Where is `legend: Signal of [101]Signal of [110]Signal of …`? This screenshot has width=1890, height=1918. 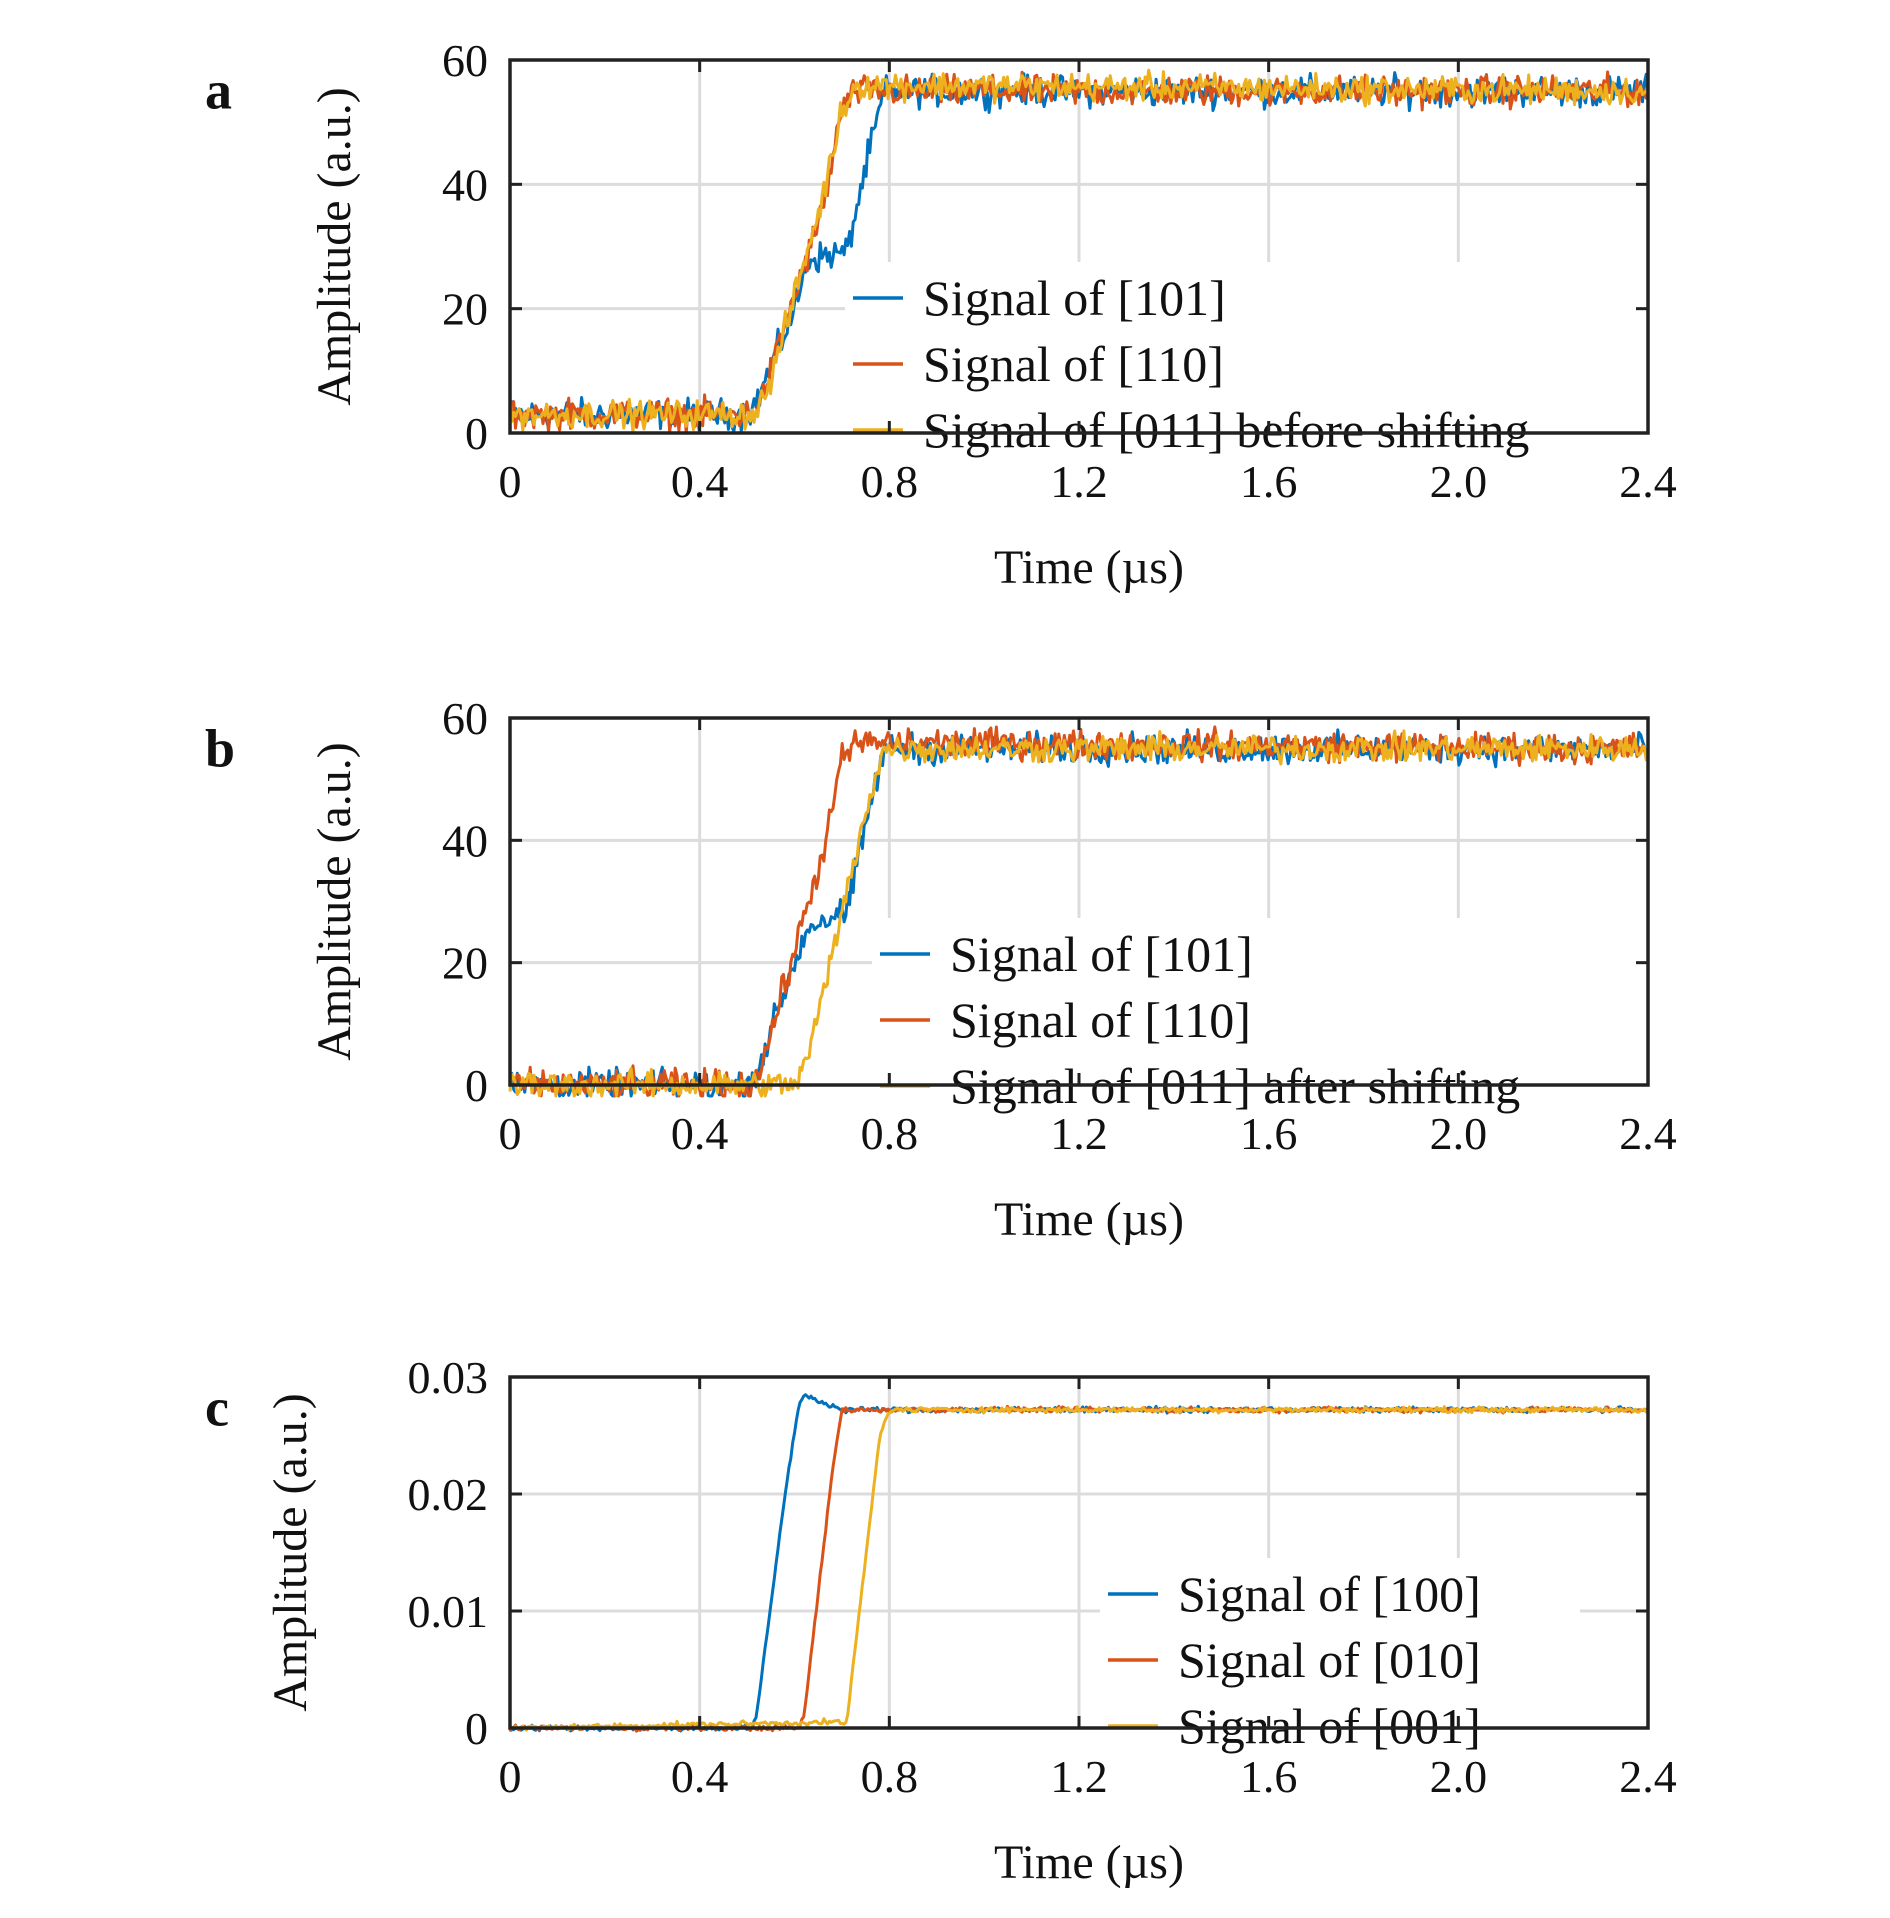
legend: Signal of [101]Signal of [110]Signal of … is located at coordinates (1352, 1016).